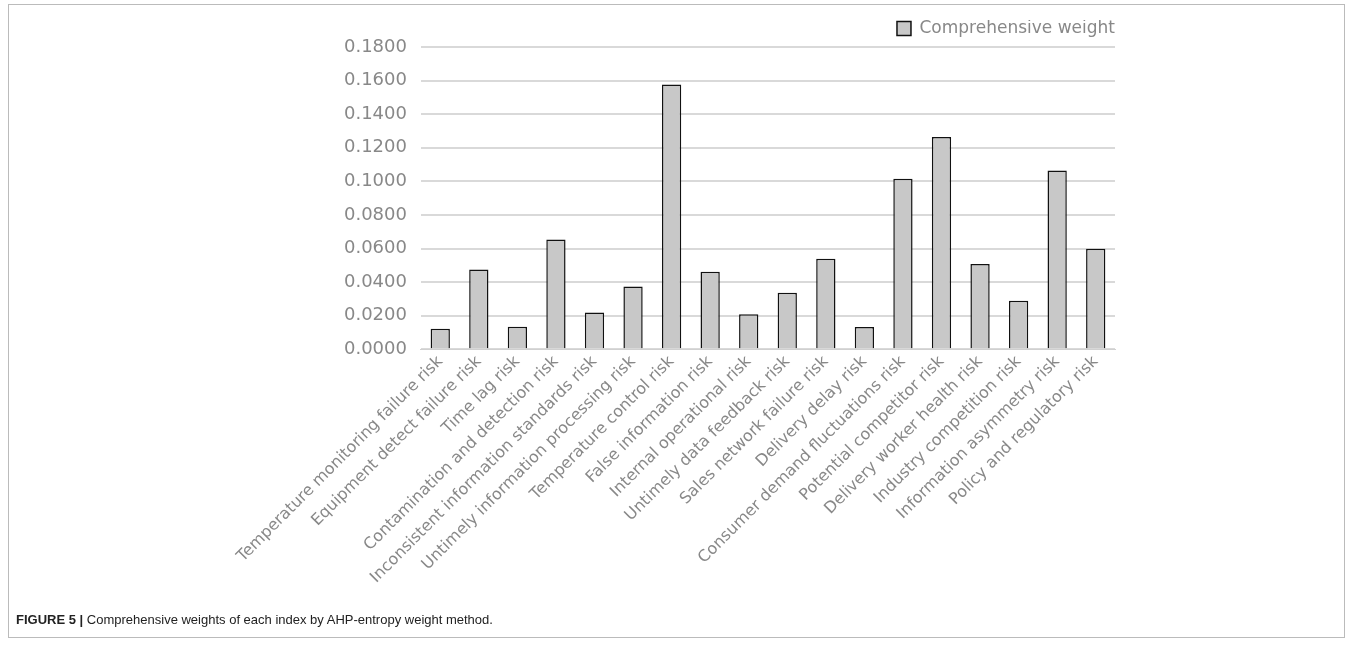  Describe the element at coordinates (375, 45) in the screenshot. I see `y-tick-label: 0.1800` at that location.